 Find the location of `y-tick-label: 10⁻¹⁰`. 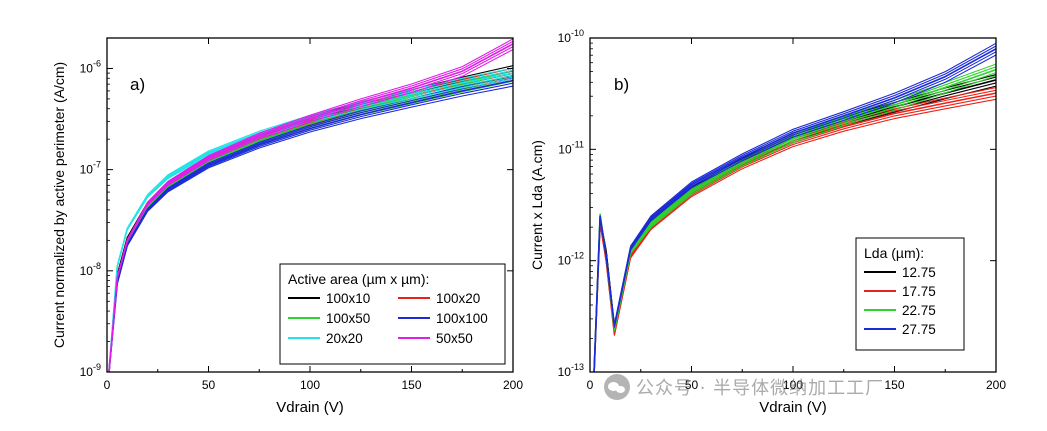

y-tick-label: 10⁻¹⁰ is located at coordinates (571, 36).